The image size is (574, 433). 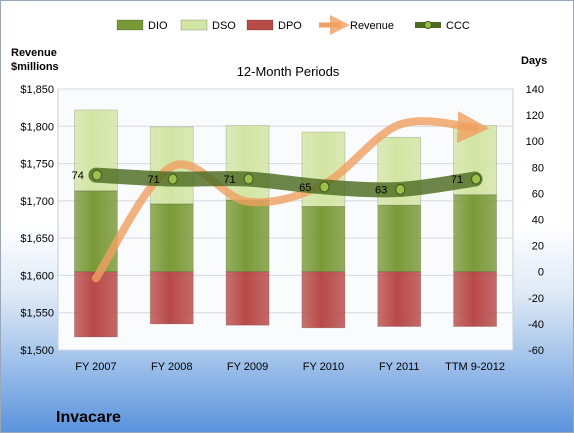 I want to click on category-label: FY 2011, so click(x=399, y=367).